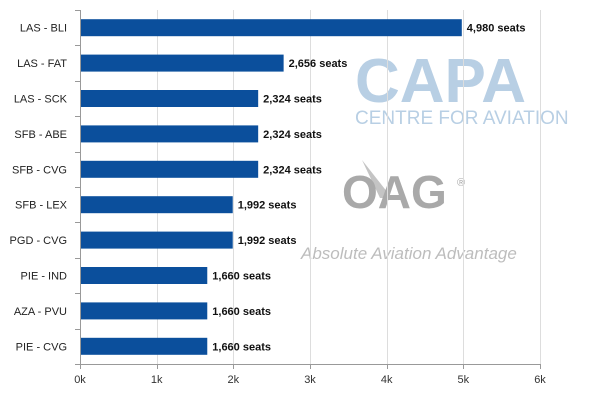  What do you see at coordinates (41, 347) in the screenshot?
I see `category-label: PIE - CVG` at bounding box center [41, 347].